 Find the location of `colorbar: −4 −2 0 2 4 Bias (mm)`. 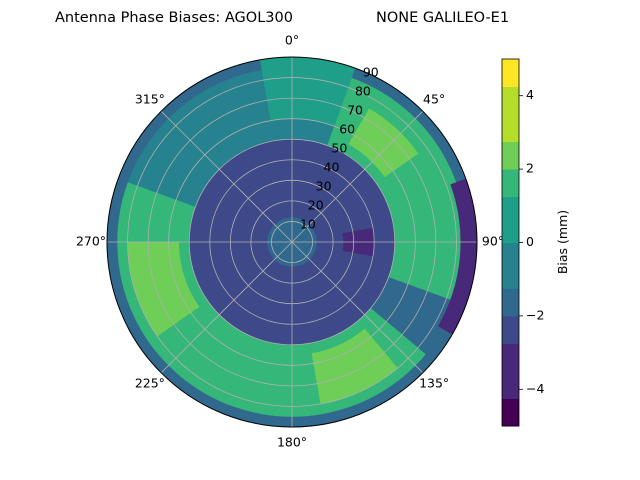

colorbar: −4 −2 0 2 4 Bias (mm) is located at coordinates (535, 242).